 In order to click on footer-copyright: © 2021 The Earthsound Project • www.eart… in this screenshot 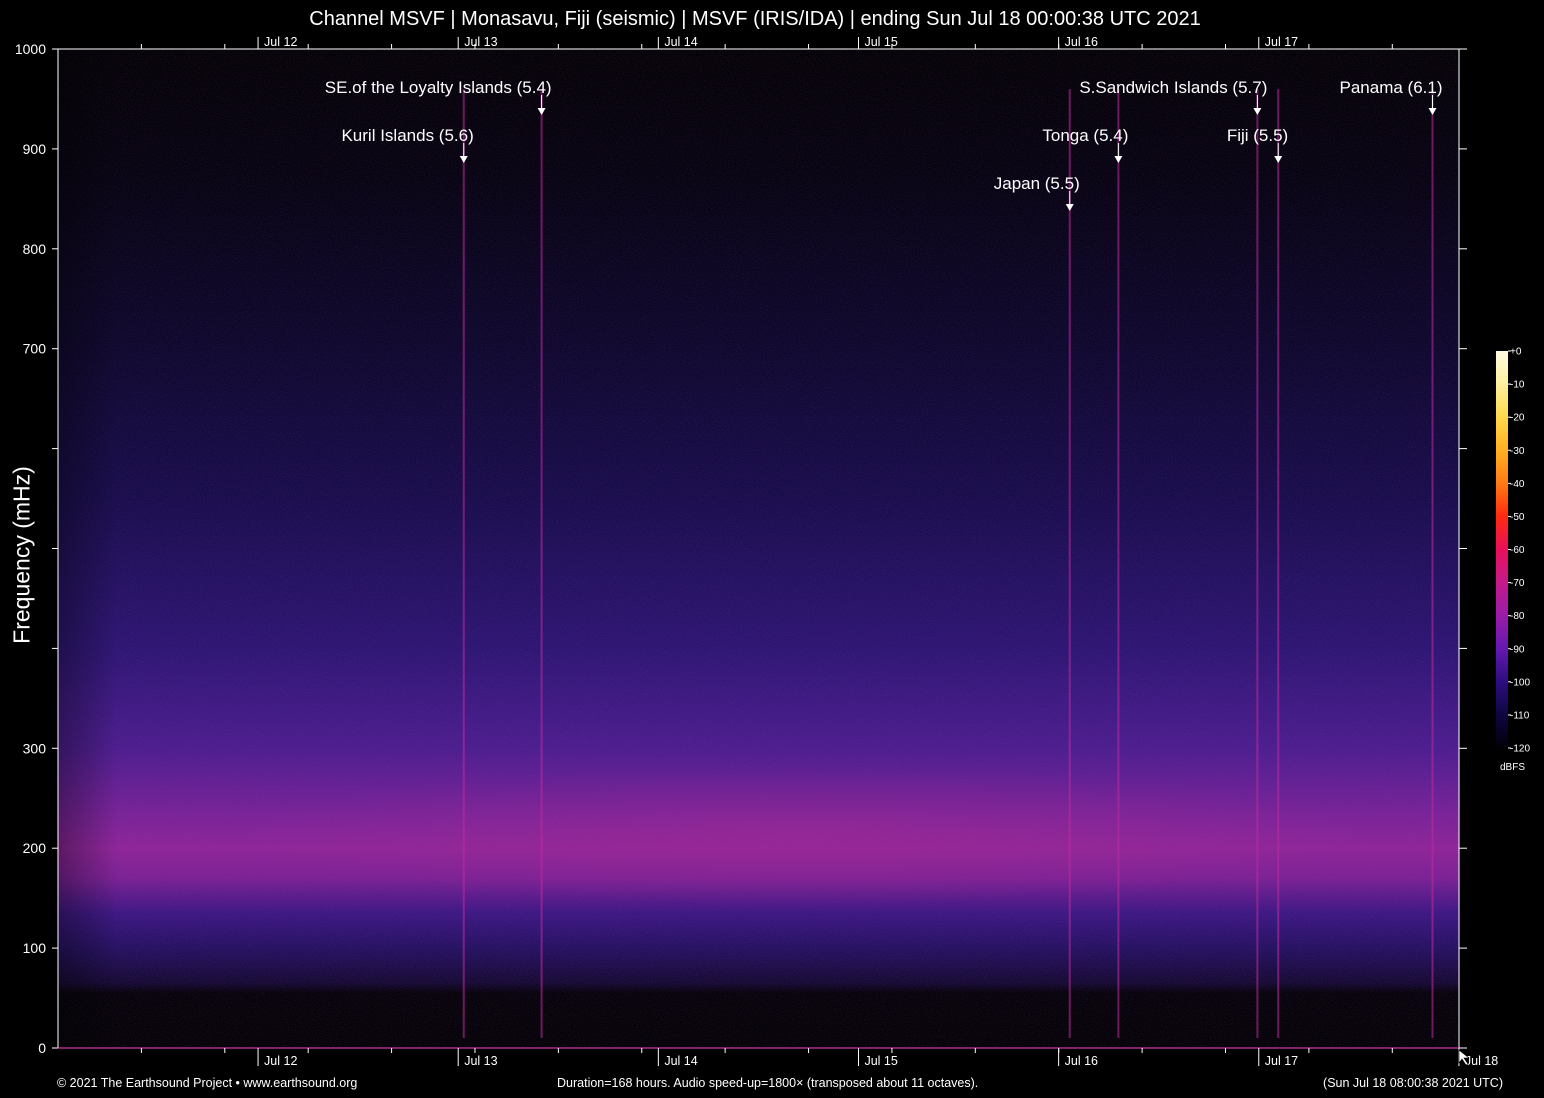, I will do `click(207, 1083)`.